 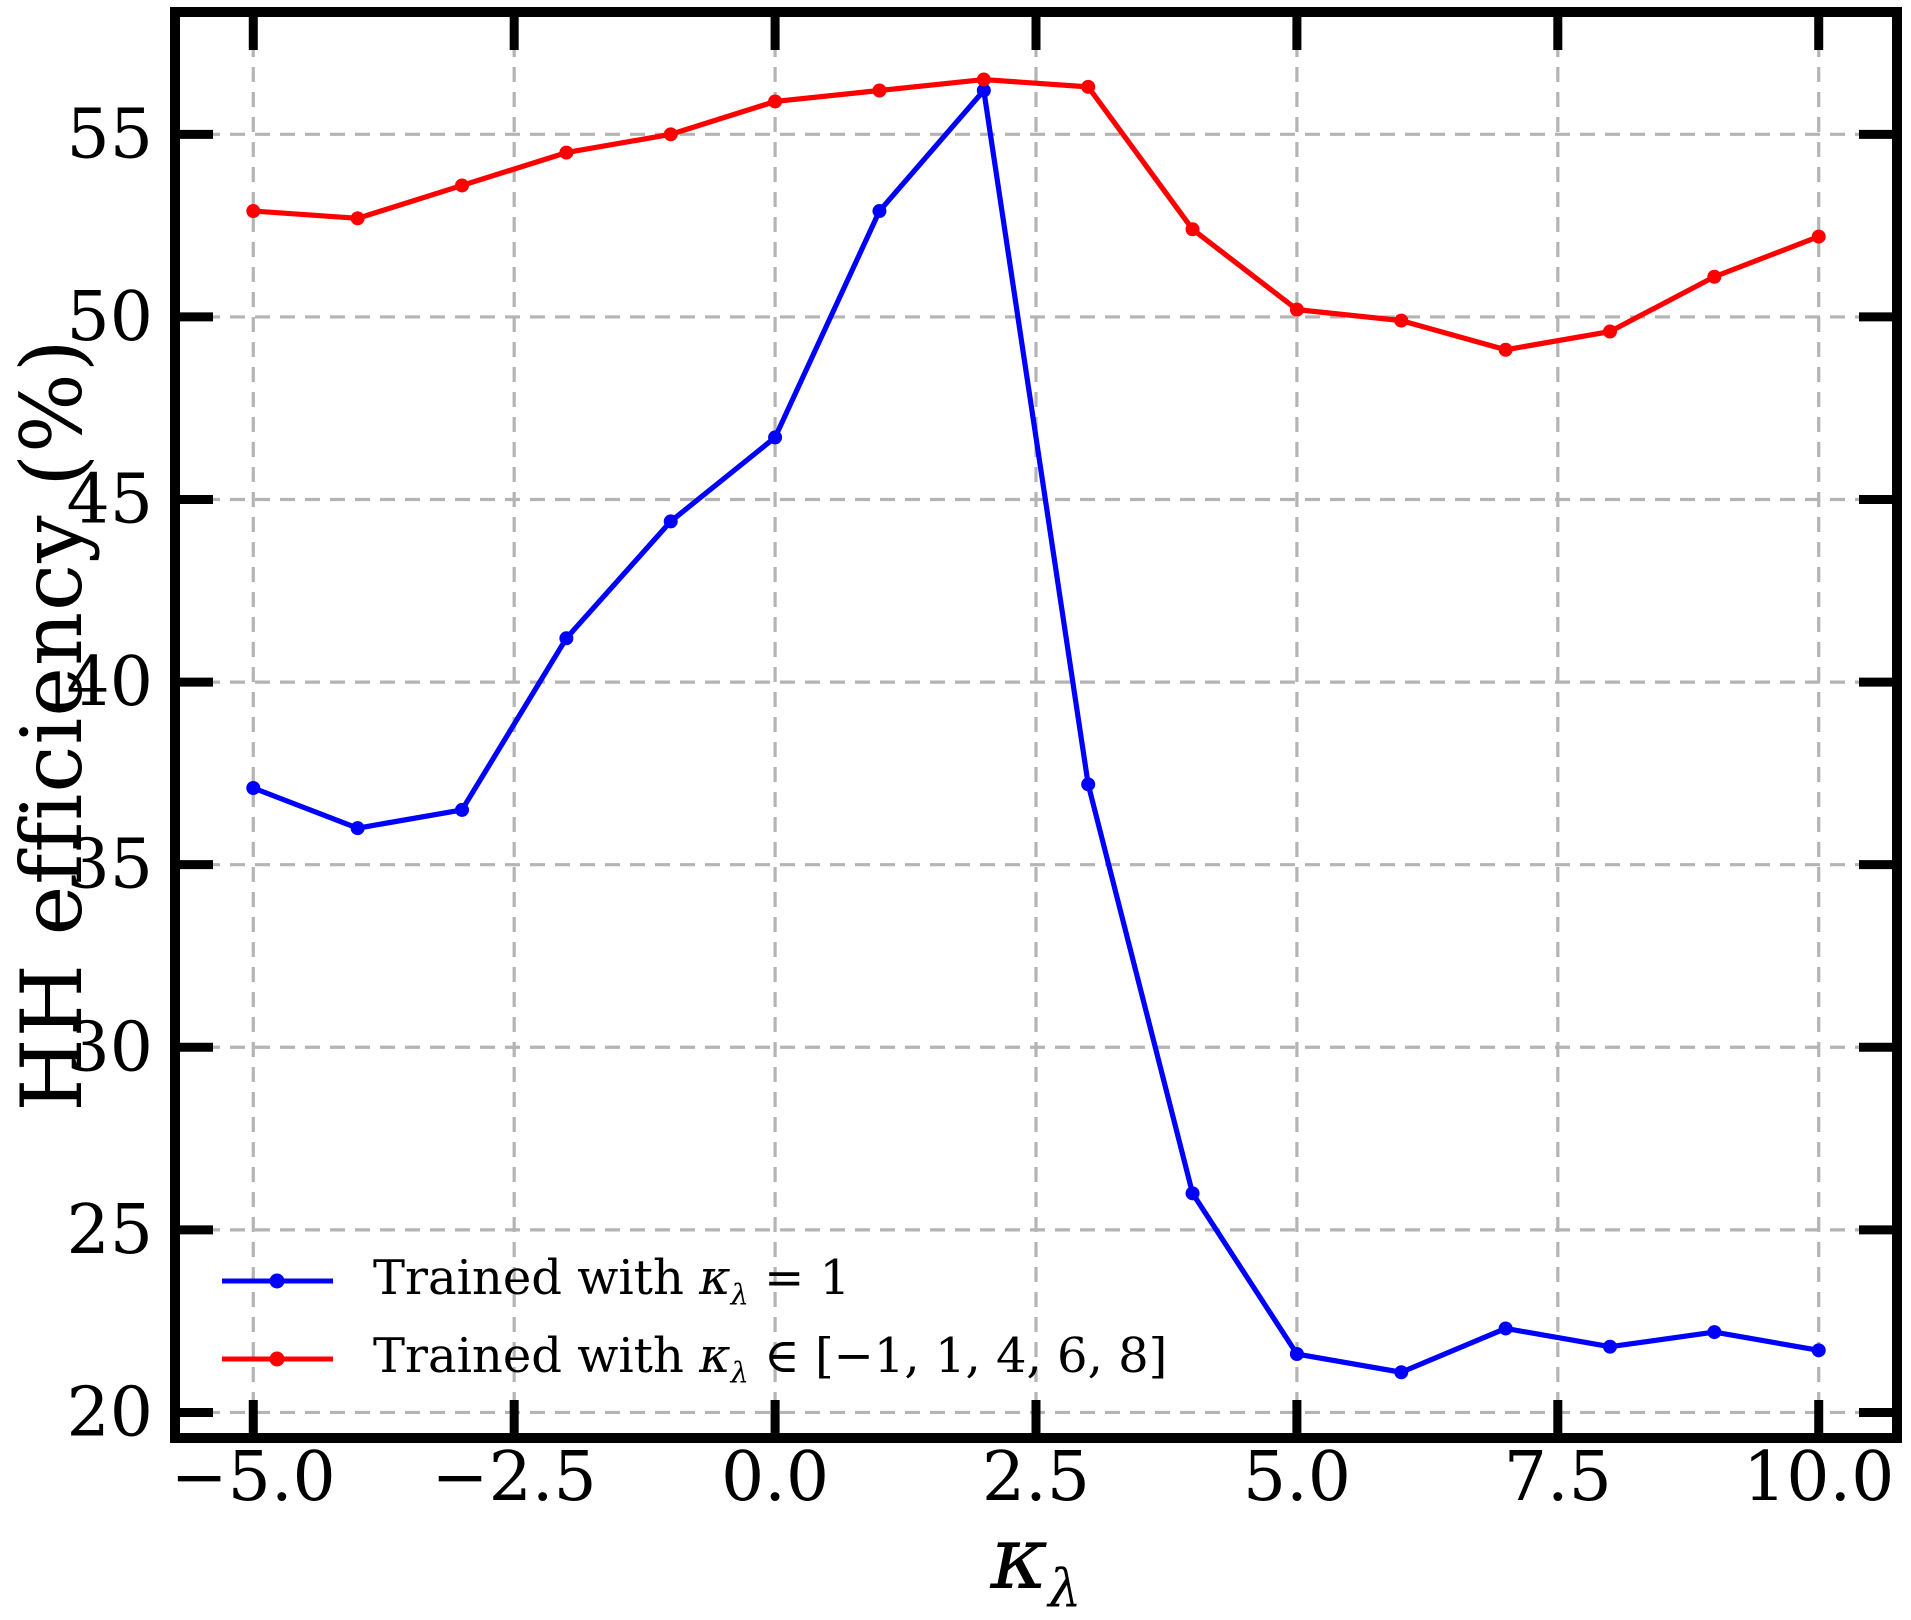 I want to click on x-tick-label: 2.5, so click(x=1036, y=1477).